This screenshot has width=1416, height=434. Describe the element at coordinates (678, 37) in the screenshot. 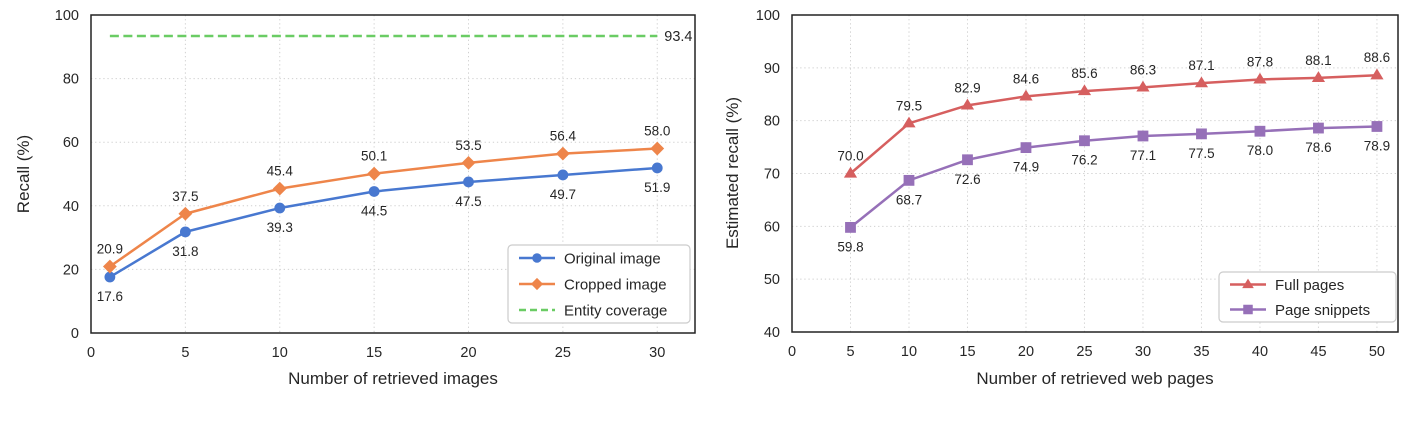

I see `hline-value-label: 93.4` at that location.